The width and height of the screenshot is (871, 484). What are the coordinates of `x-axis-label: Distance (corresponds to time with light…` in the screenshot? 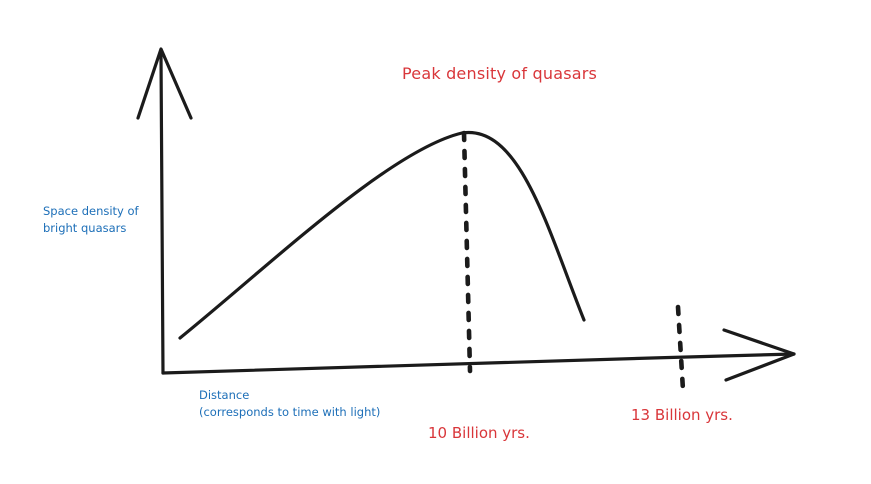 It's located at (289, 403).